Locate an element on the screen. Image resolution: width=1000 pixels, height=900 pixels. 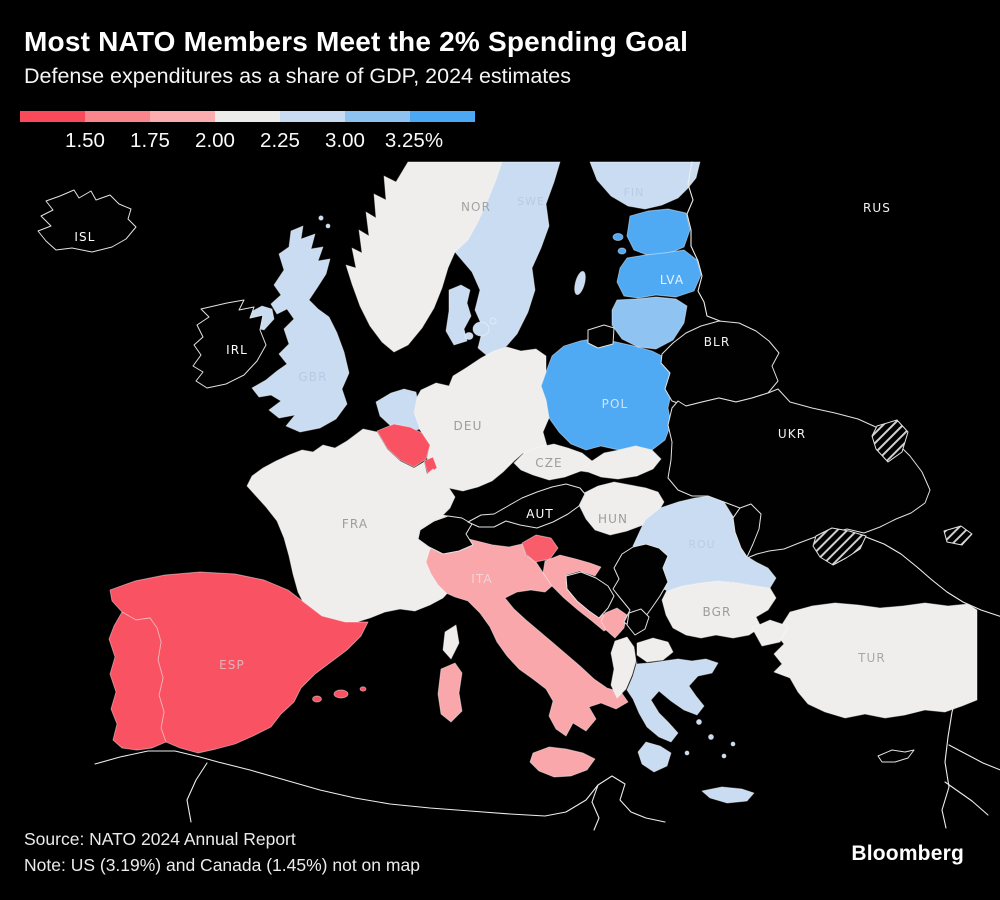
country-greece is located at coordinates (672, 700).